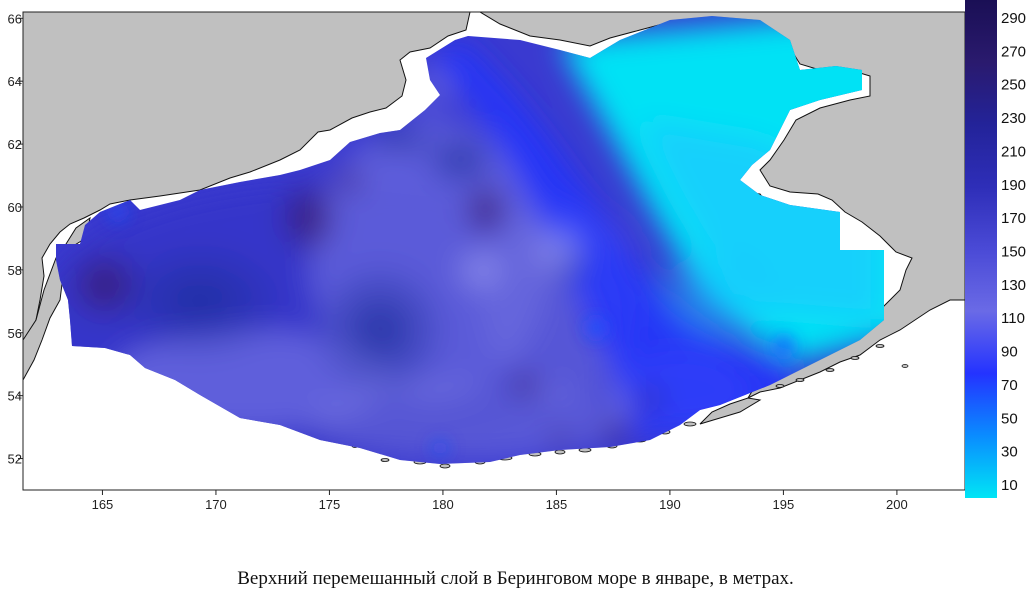 This screenshot has height=594, width=1031. Describe the element at coordinates (15, 396) in the screenshot. I see `y-tick-label: 54` at that location.